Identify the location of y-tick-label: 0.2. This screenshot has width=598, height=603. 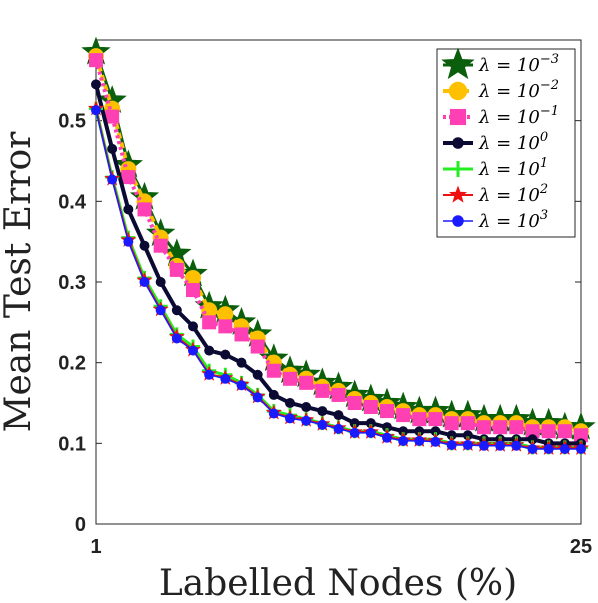
(72, 364).